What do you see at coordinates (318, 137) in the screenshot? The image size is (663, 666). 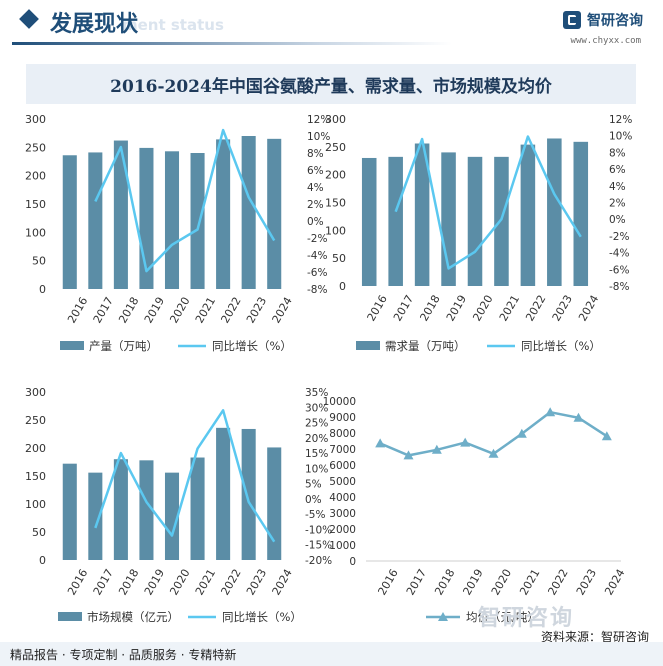 I see `production-right-tick: 10%` at bounding box center [318, 137].